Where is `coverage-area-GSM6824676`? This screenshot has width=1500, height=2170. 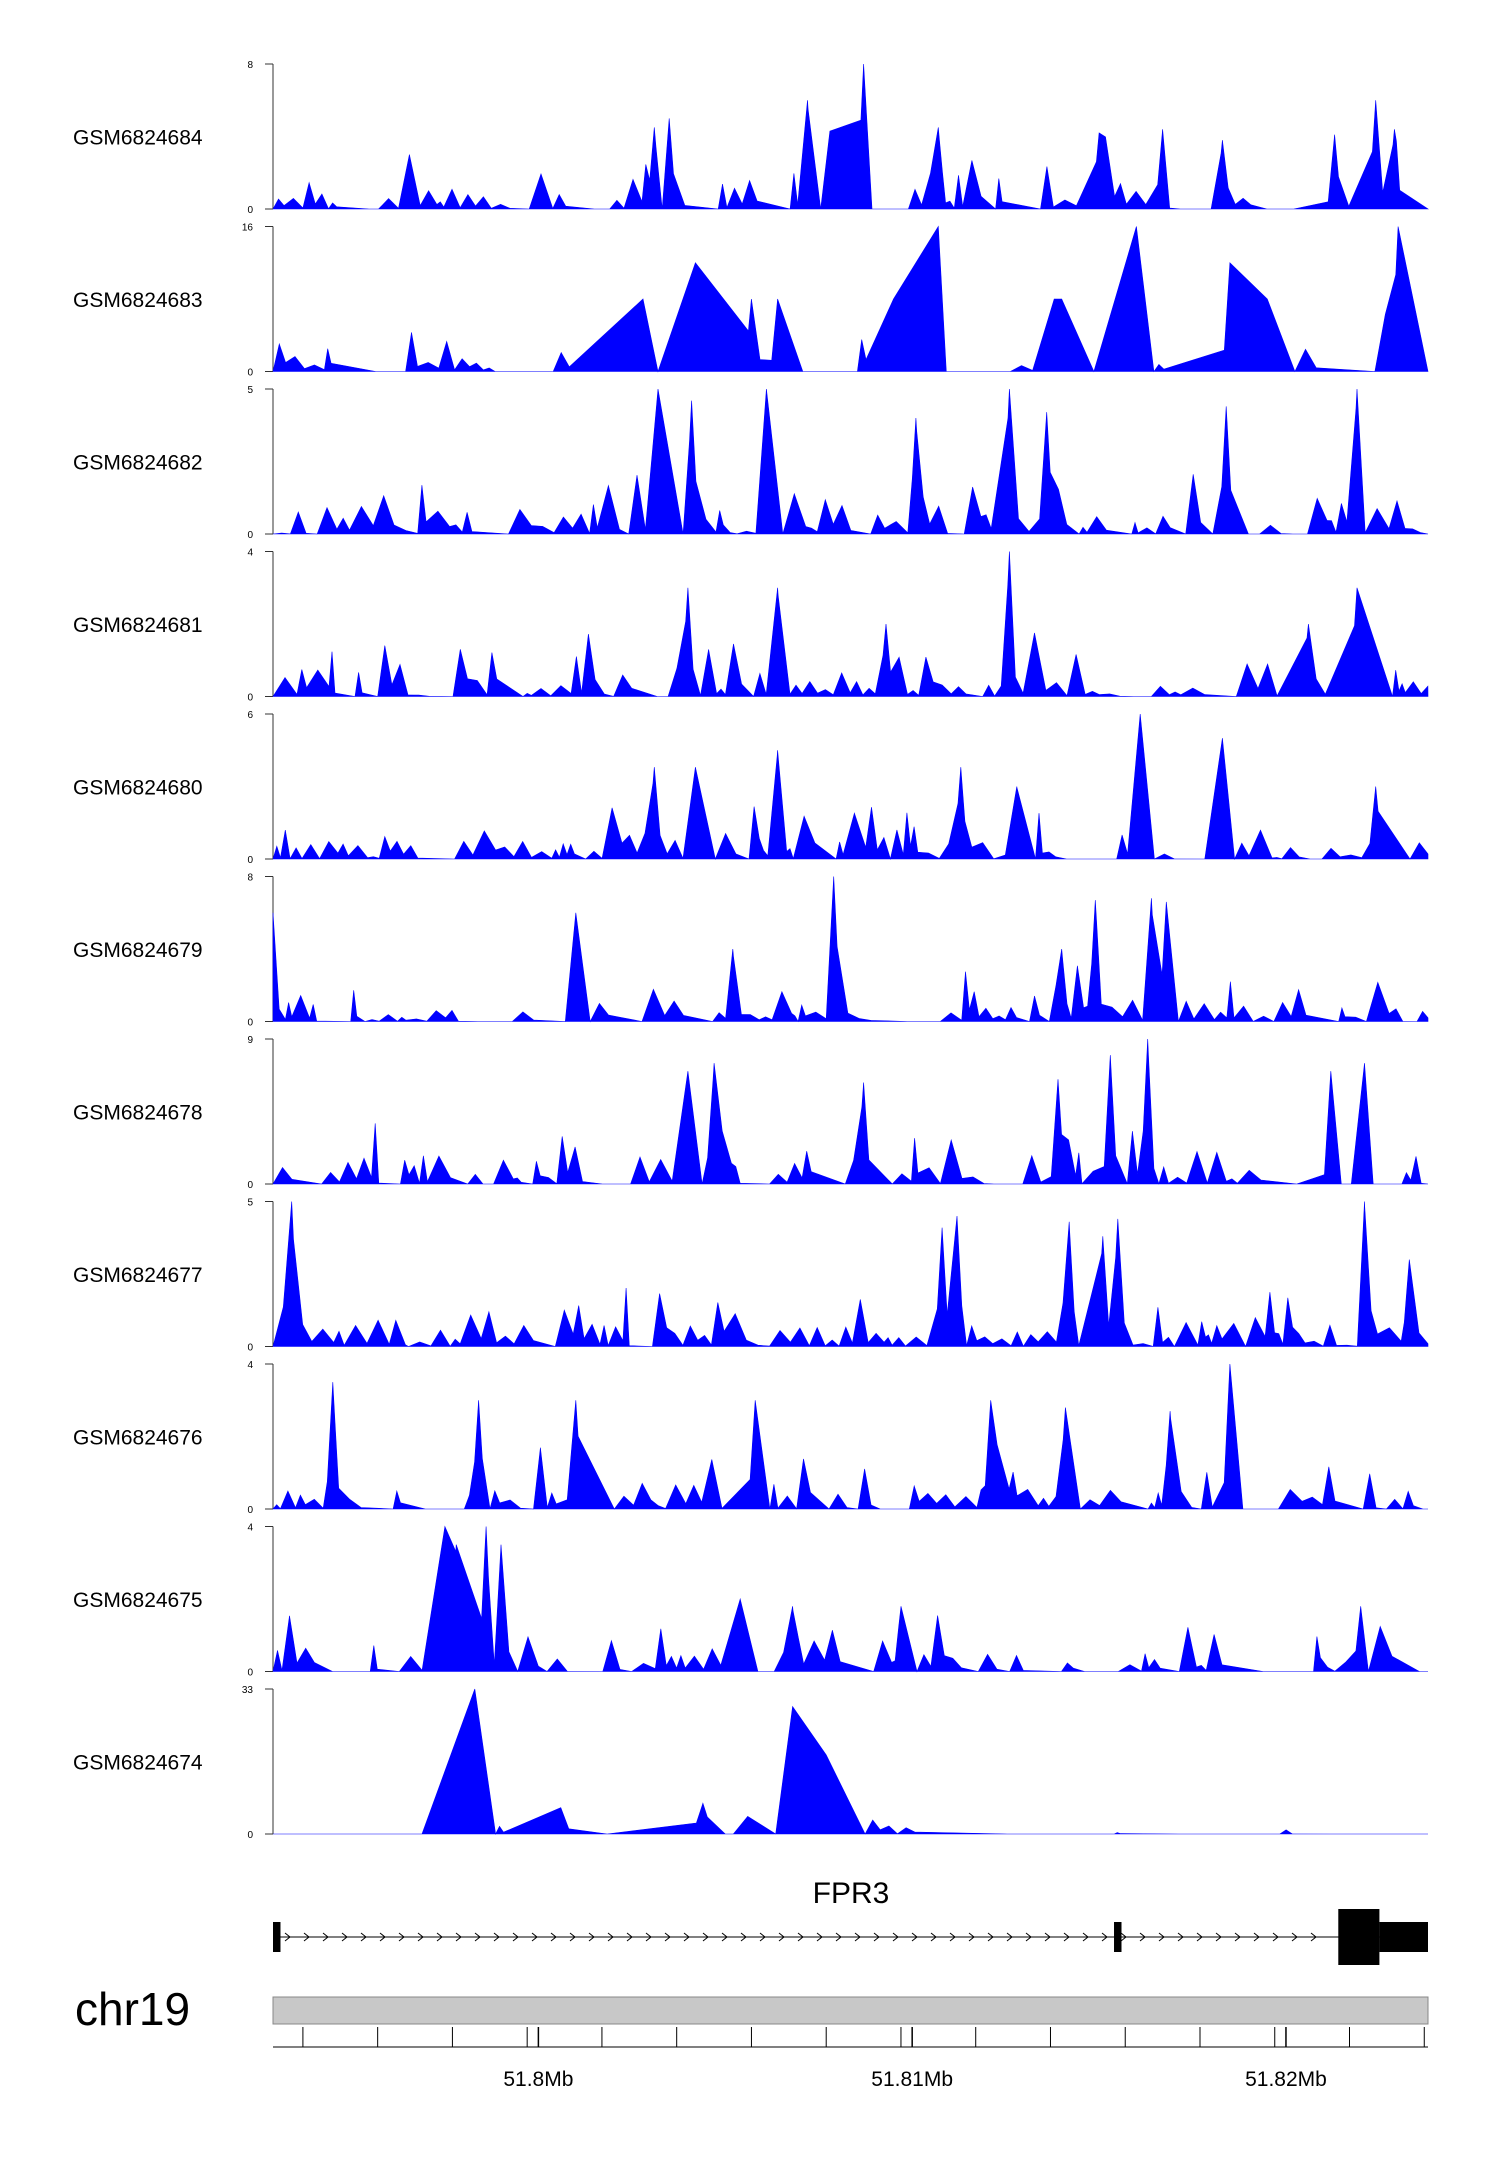 coverage-area-GSM6824676 is located at coordinates (850, 1436).